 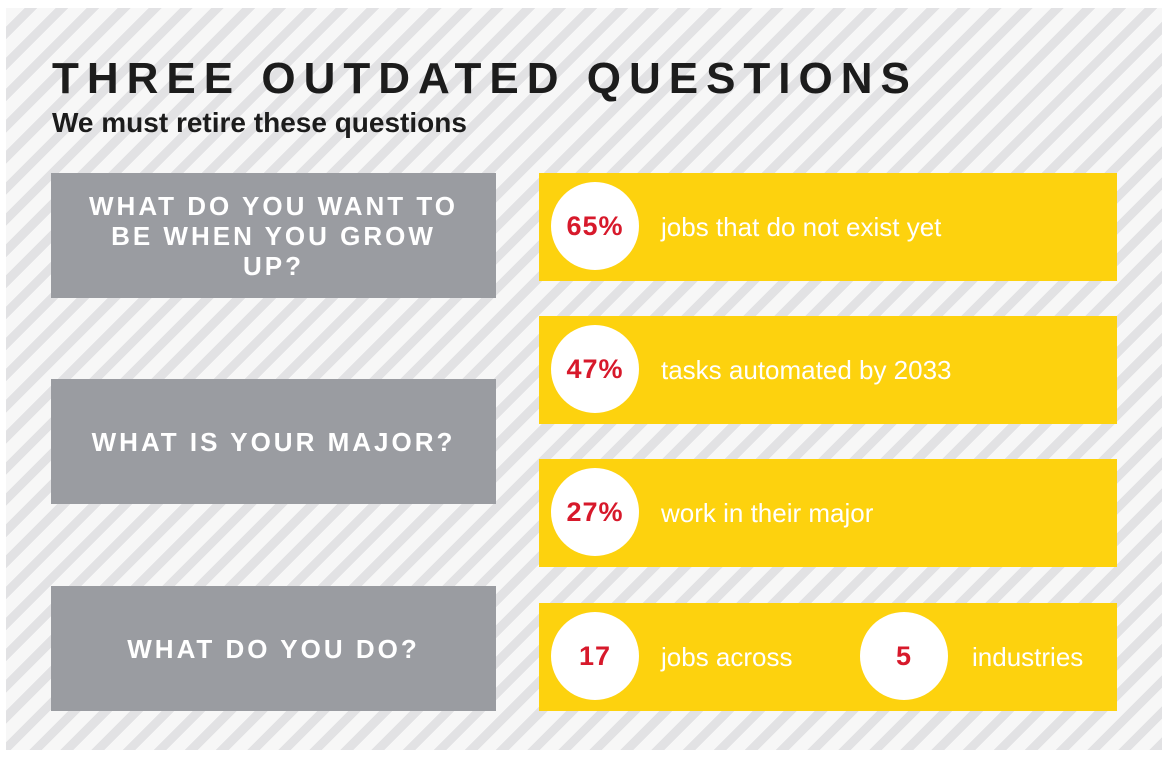 I want to click on page-subtitle: We must retire these questions, so click(x=259, y=122).